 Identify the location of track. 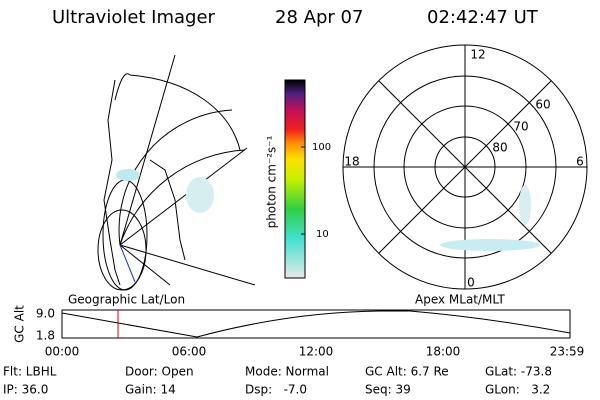
(127, 263).